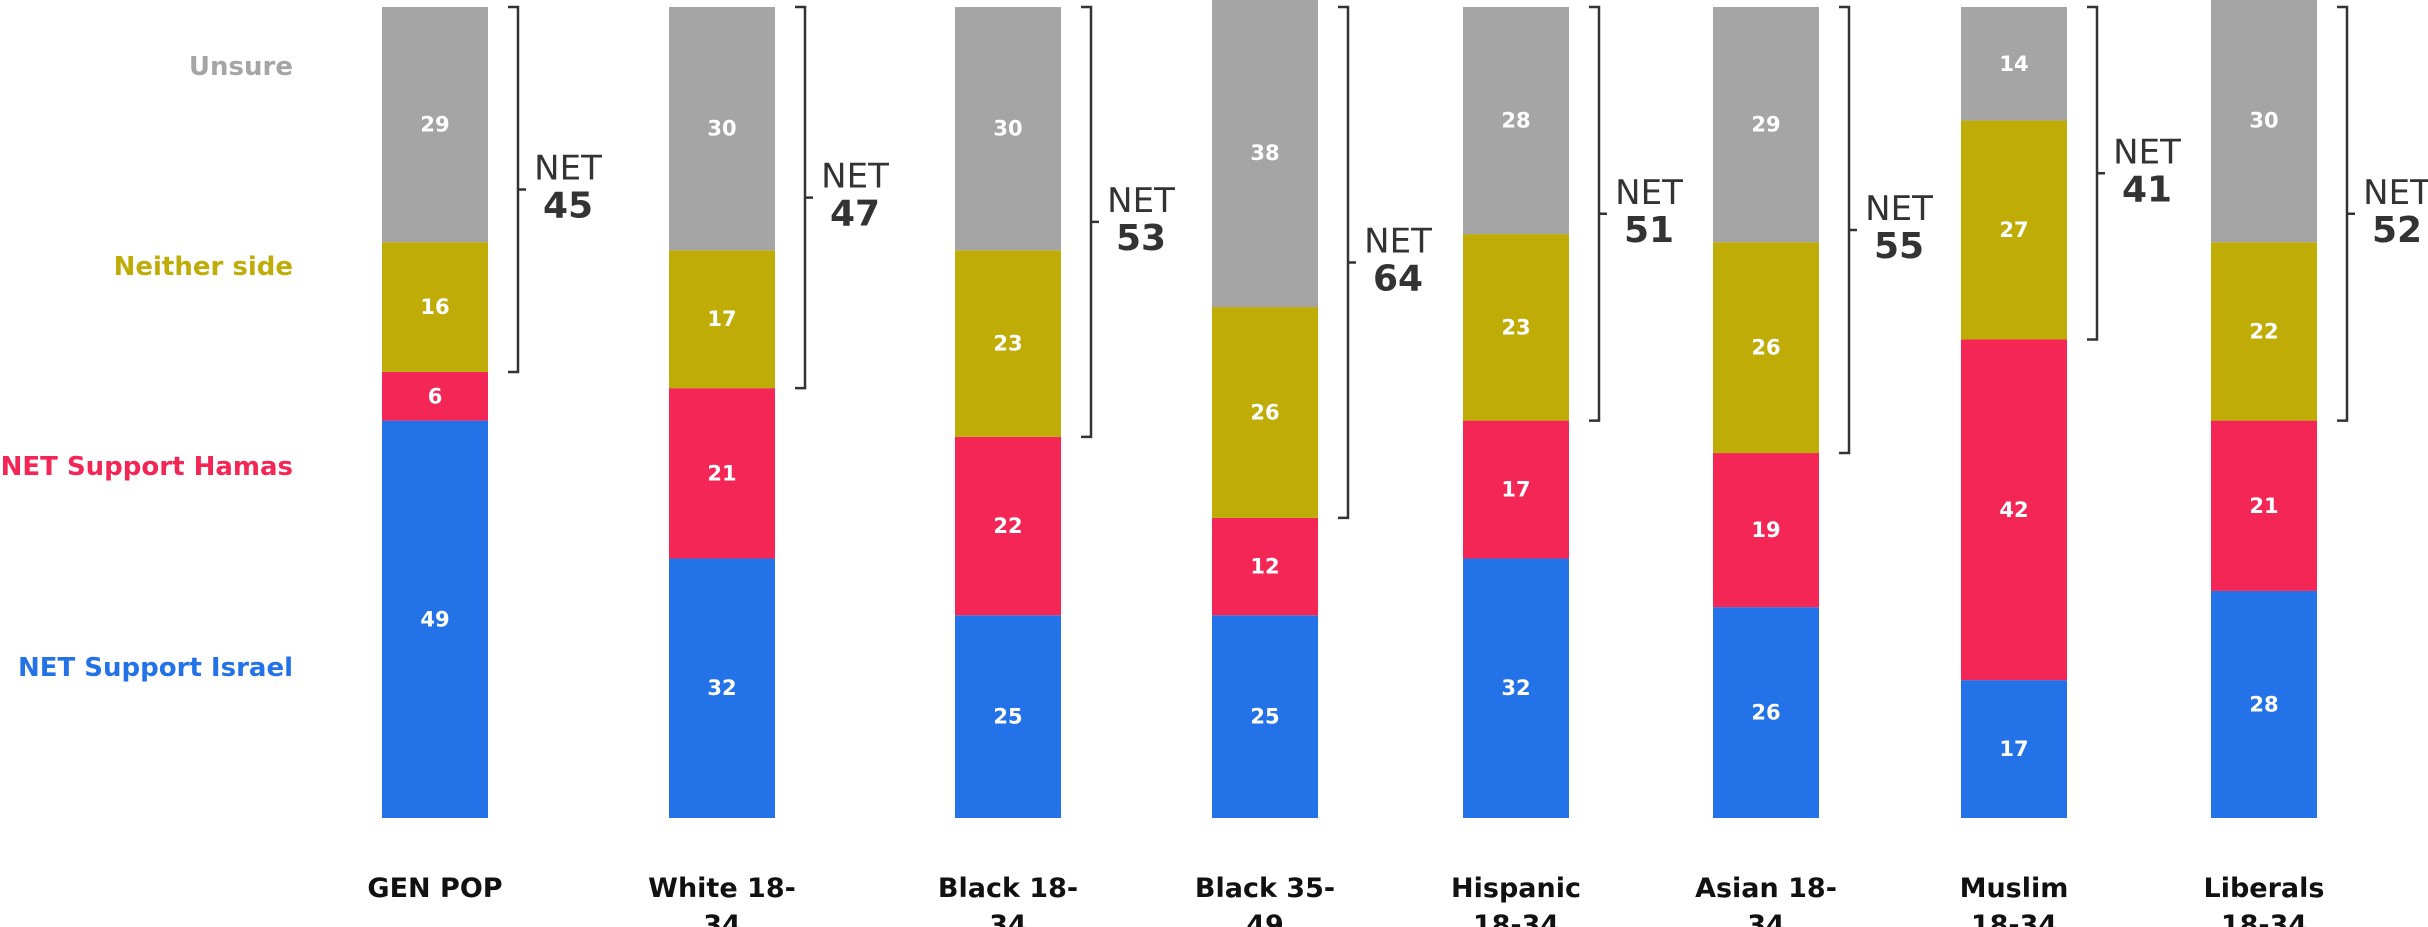 Image resolution: width=2428 pixels, height=927 pixels. I want to click on data-label-hamas: 17, so click(1515, 490).